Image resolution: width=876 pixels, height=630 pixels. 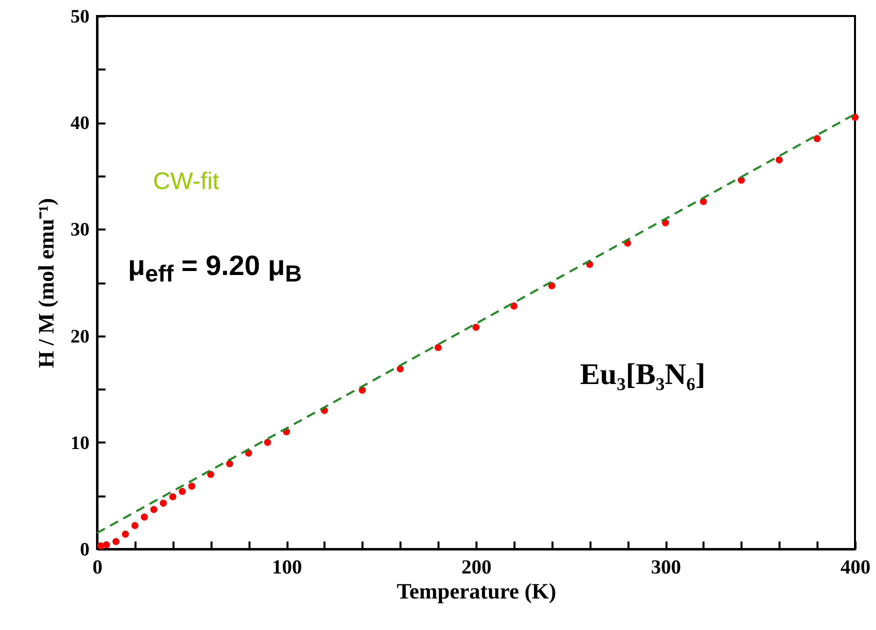 What do you see at coordinates (666, 567) in the screenshot?
I see `x-tick-label: 300` at bounding box center [666, 567].